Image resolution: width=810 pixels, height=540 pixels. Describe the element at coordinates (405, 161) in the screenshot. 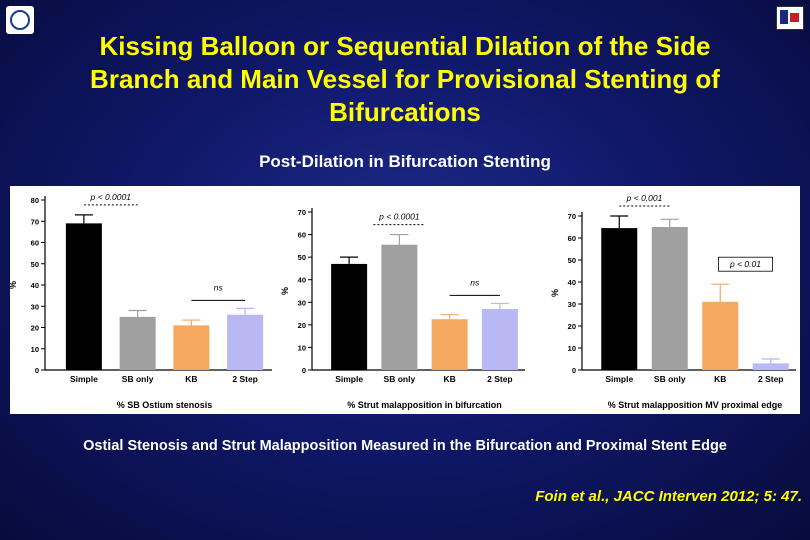

I see `slide-subtitle: Post-Dilation in Bifurcation Stenting` at that location.